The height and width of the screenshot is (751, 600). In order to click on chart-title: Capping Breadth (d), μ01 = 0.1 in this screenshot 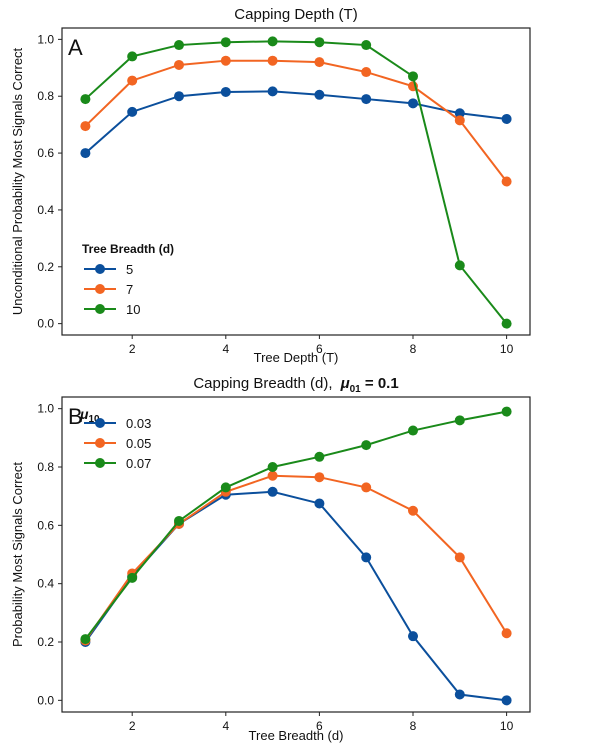, I will do `click(295, 385)`.